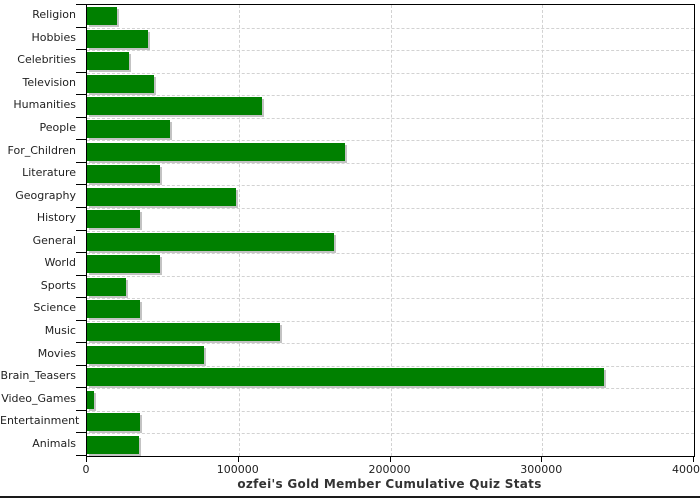 This screenshot has height=500, width=700. I want to click on bar-sports, so click(107, 286).